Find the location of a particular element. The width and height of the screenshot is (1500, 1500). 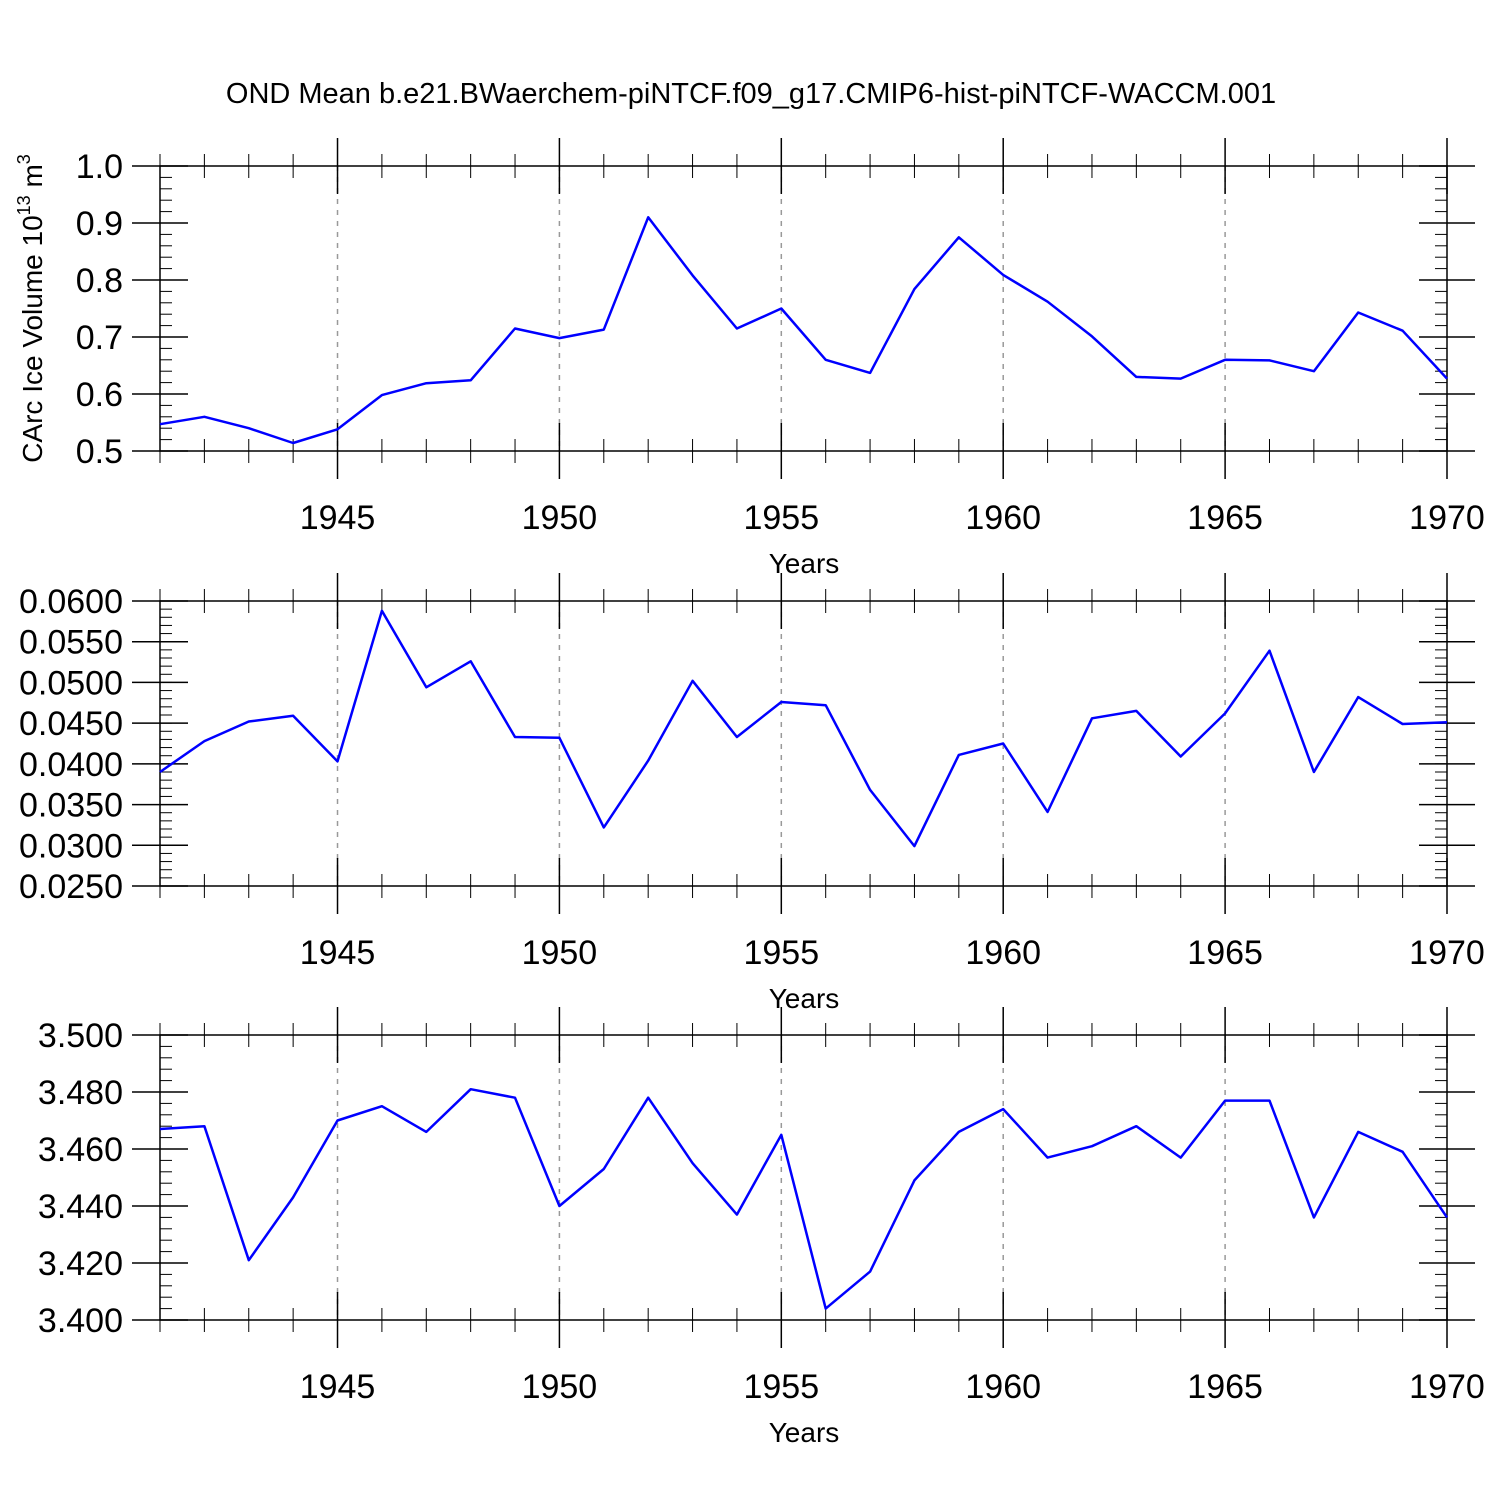

y-tick-label: 0.0450 is located at coordinates (71, 724).